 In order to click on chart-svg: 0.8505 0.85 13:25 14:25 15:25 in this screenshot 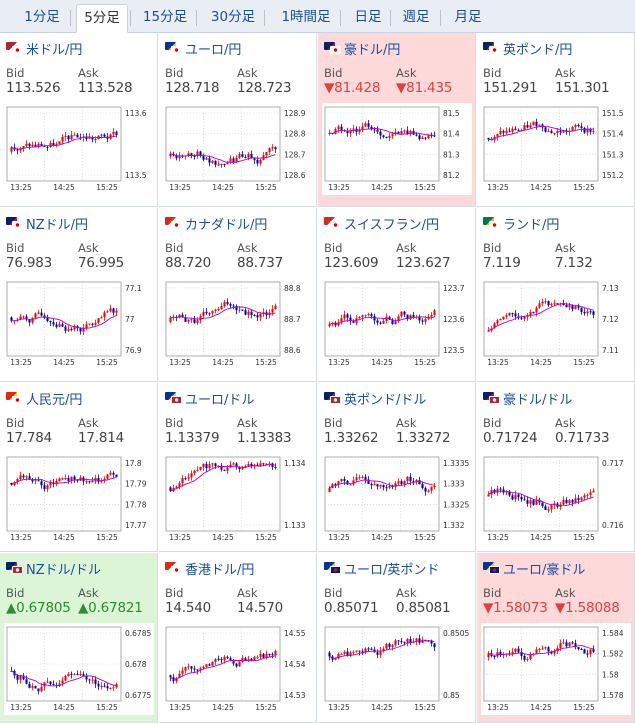, I will do `click(397, 669)`.